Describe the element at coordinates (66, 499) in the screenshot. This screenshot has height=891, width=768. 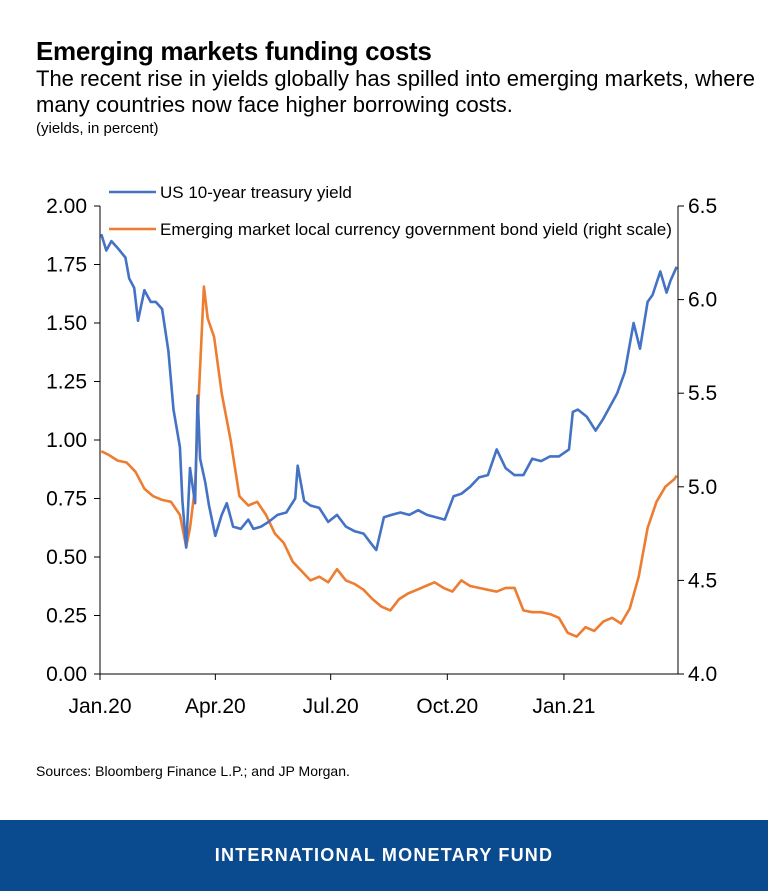
I see `left-y-tick-label: 0.75` at that location.